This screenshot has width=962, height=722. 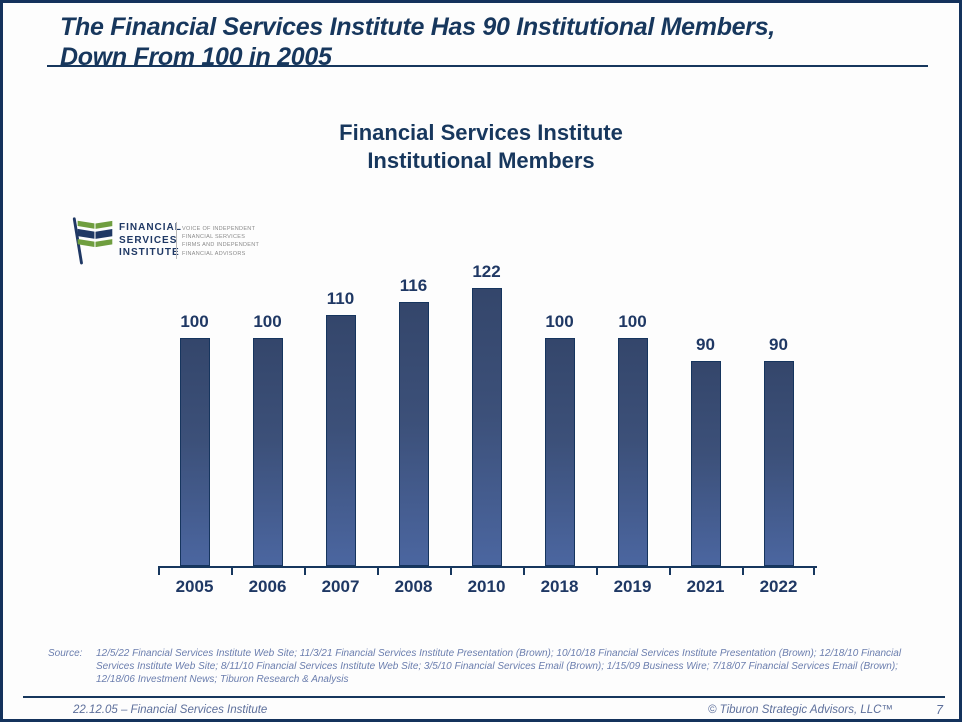 I want to click on logo-wordmark-line1: FINANCIAL, so click(x=150, y=227).